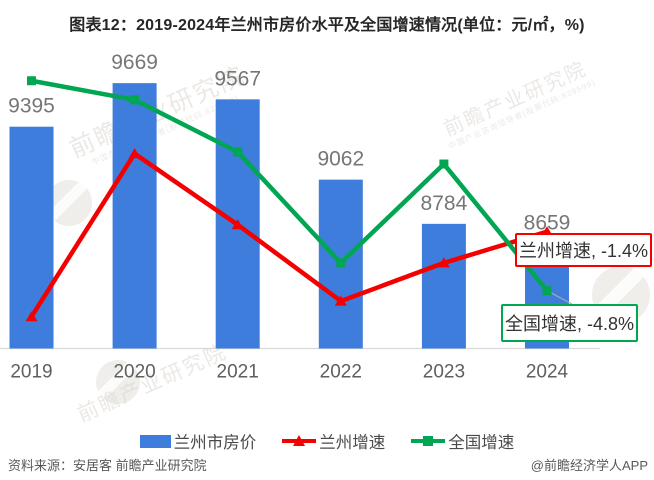  I want to click on x-tick-label: 2024, so click(547, 372).